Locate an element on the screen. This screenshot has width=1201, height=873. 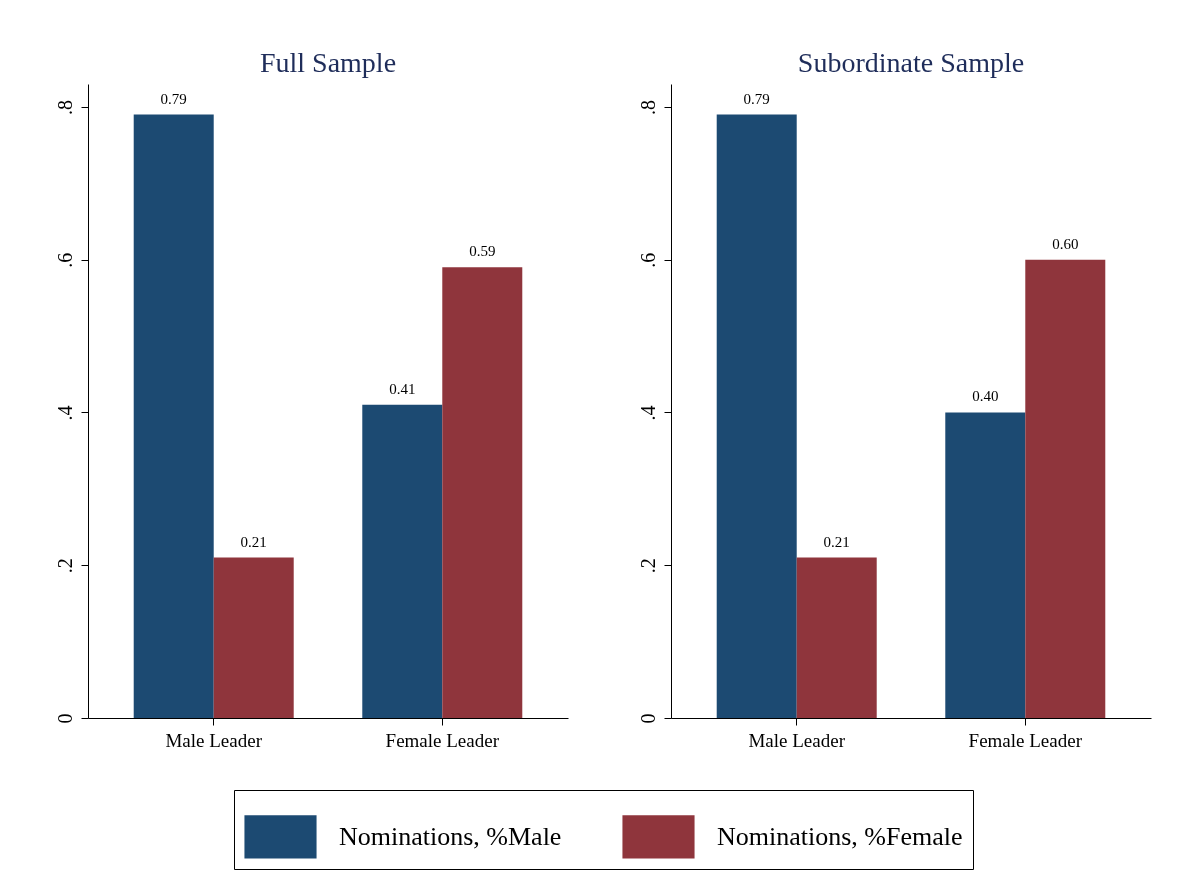
legend-label: Nominations, %Male is located at coordinates (450, 836).